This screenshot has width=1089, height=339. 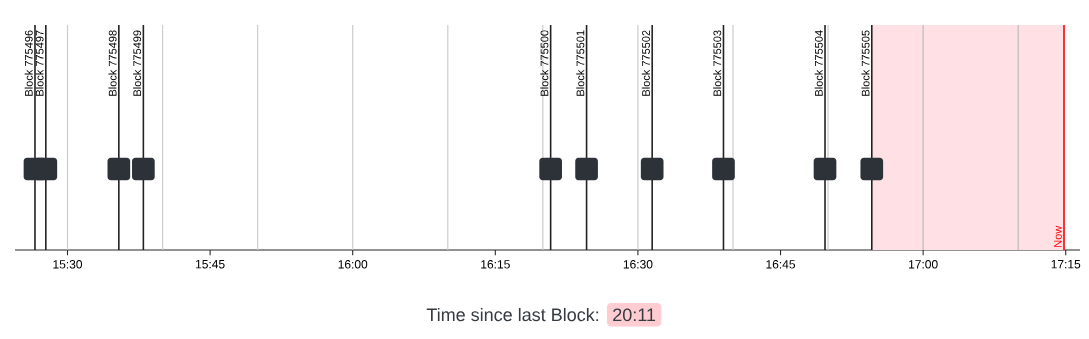 What do you see at coordinates (865, 63) in the screenshot?
I see `annotation: Block 775505` at bounding box center [865, 63].